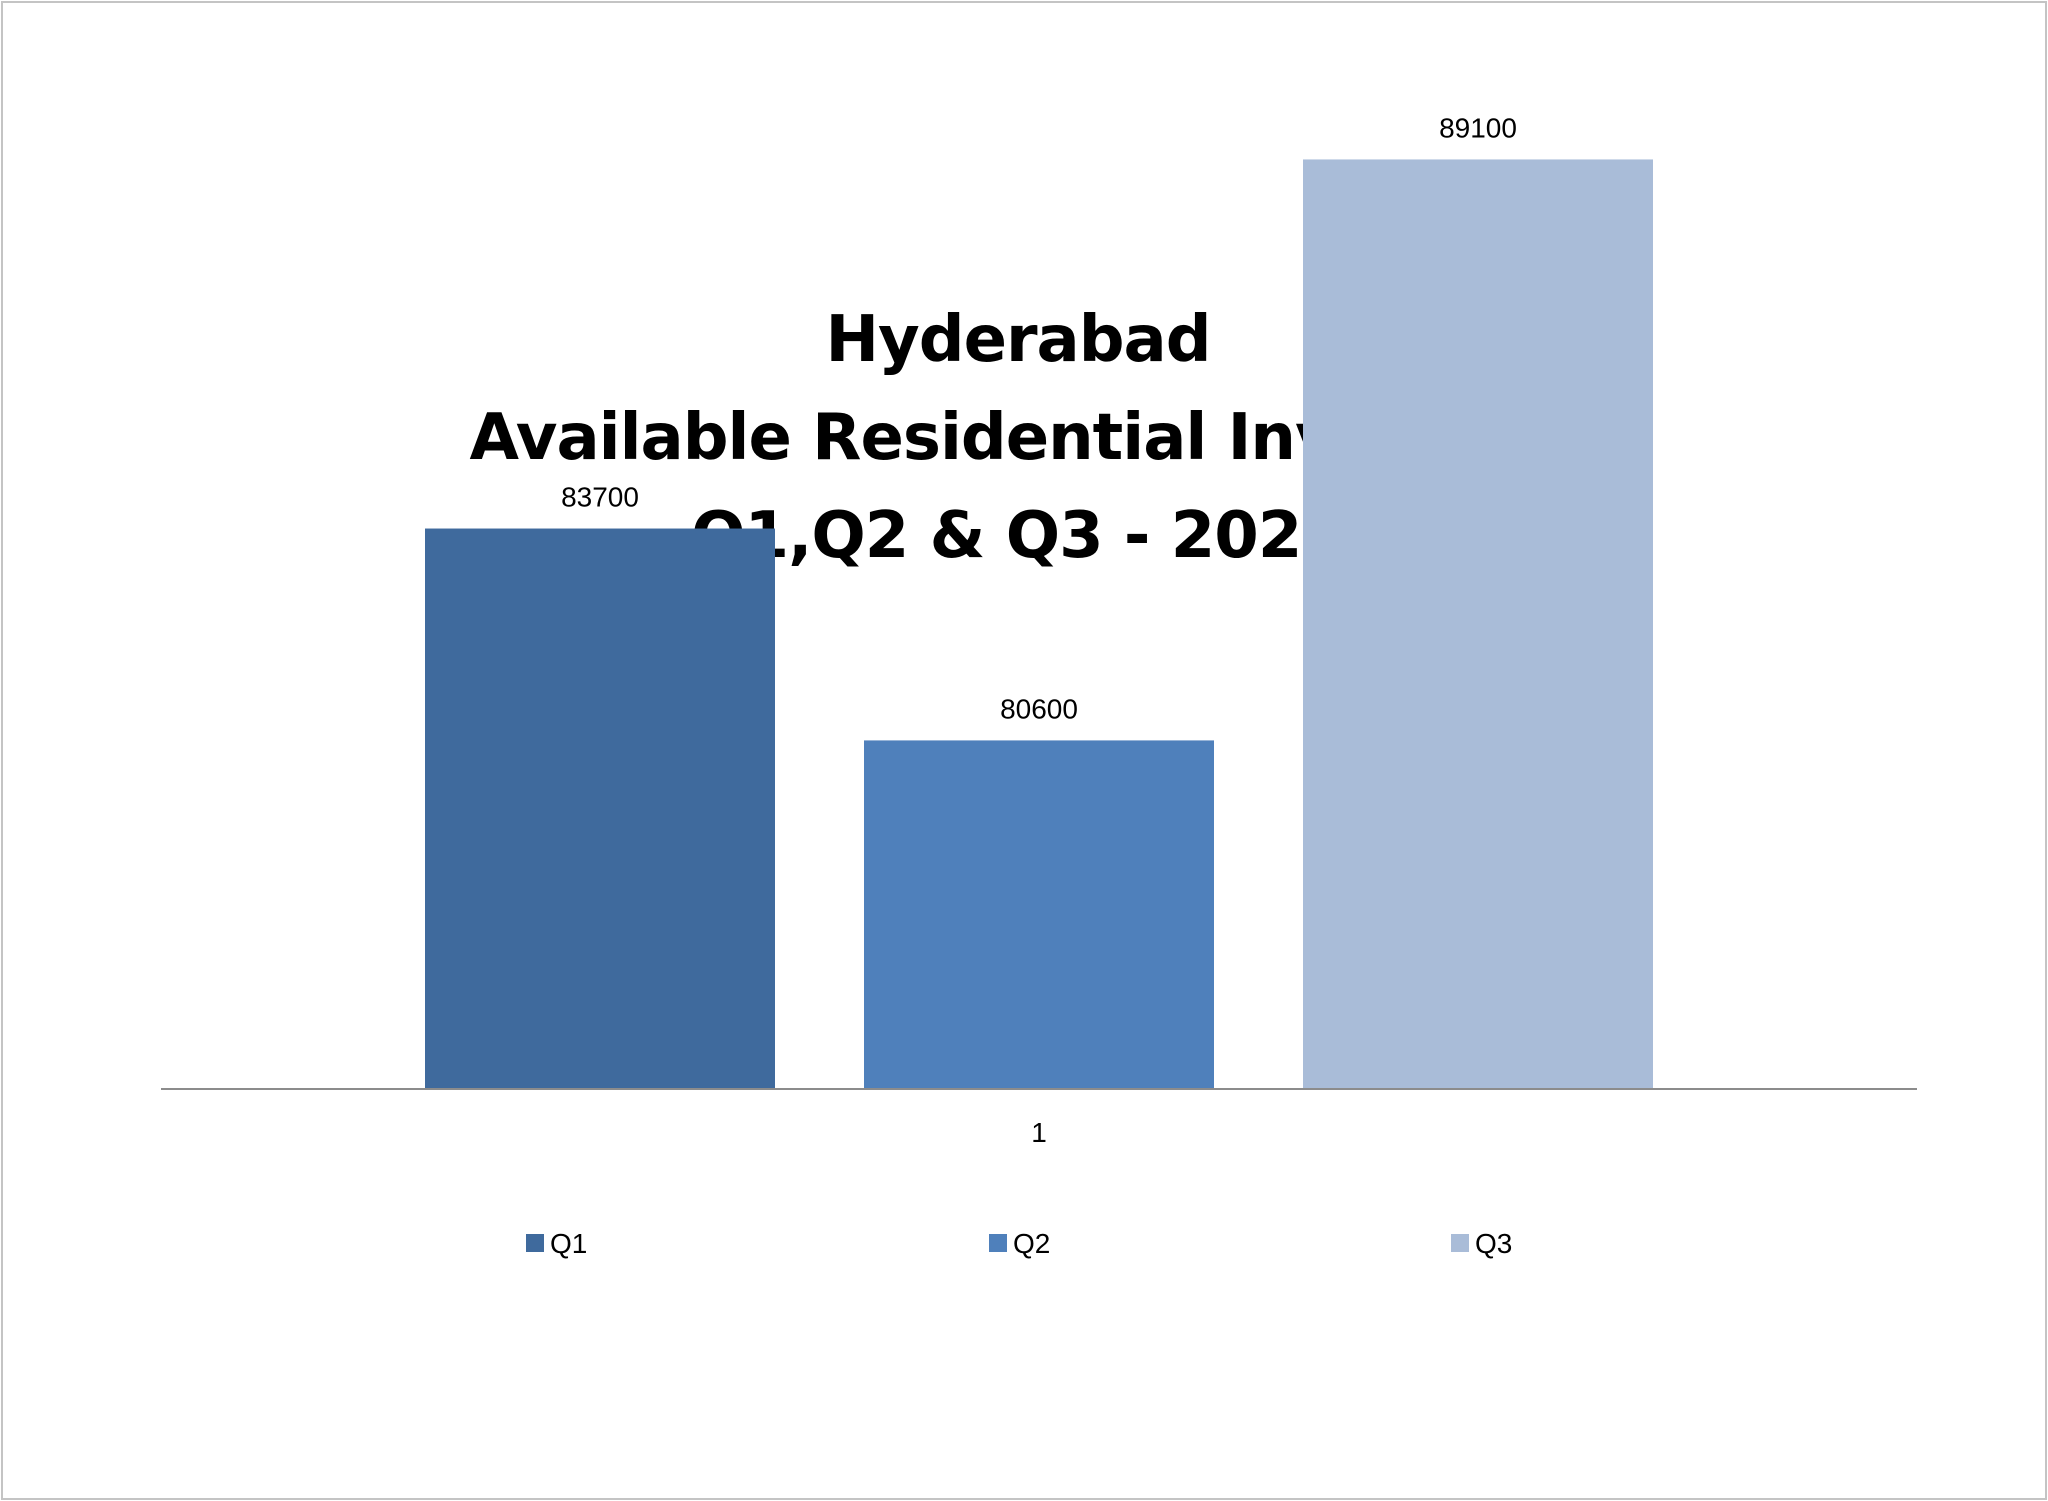 Image resolution: width=2048 pixels, height=1501 pixels. Describe the element at coordinates (1039, 1132) in the screenshot. I see `x-tick-label: 1` at that location.